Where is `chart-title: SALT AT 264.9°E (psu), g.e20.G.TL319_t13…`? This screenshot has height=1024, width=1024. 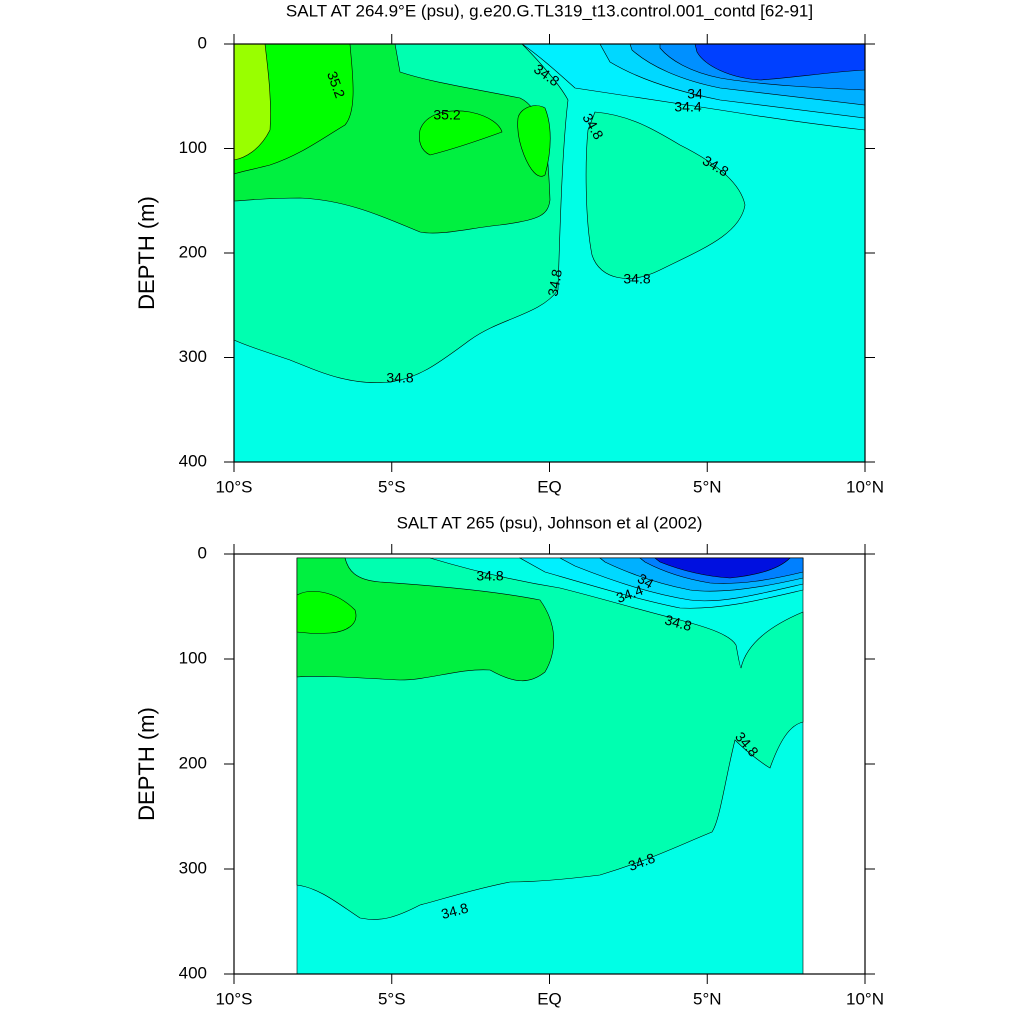 chart-title: SALT AT 264.9°E (psu), g.e20.G.TL319_t13… is located at coordinates (549, 10).